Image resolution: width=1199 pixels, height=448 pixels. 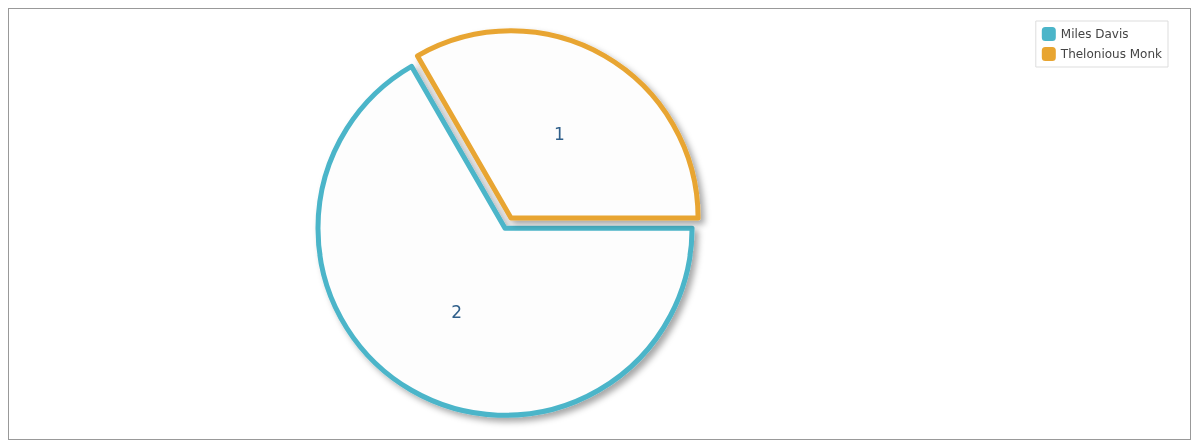 What do you see at coordinates (1111, 54) in the screenshot?
I see `legend-label: Thelonious Monk` at bounding box center [1111, 54].